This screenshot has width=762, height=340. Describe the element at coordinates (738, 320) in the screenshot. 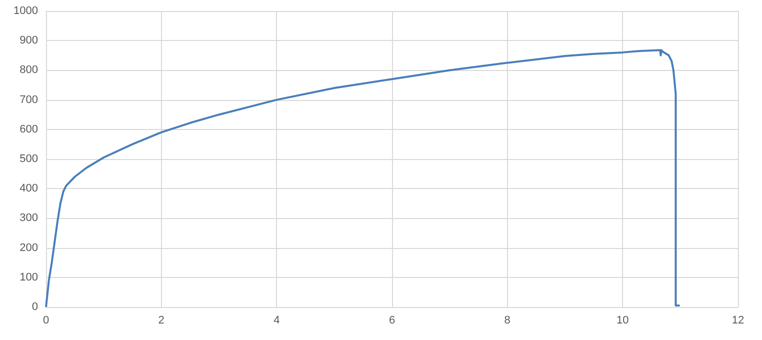

I see `x-tick-label: 12` at that location.